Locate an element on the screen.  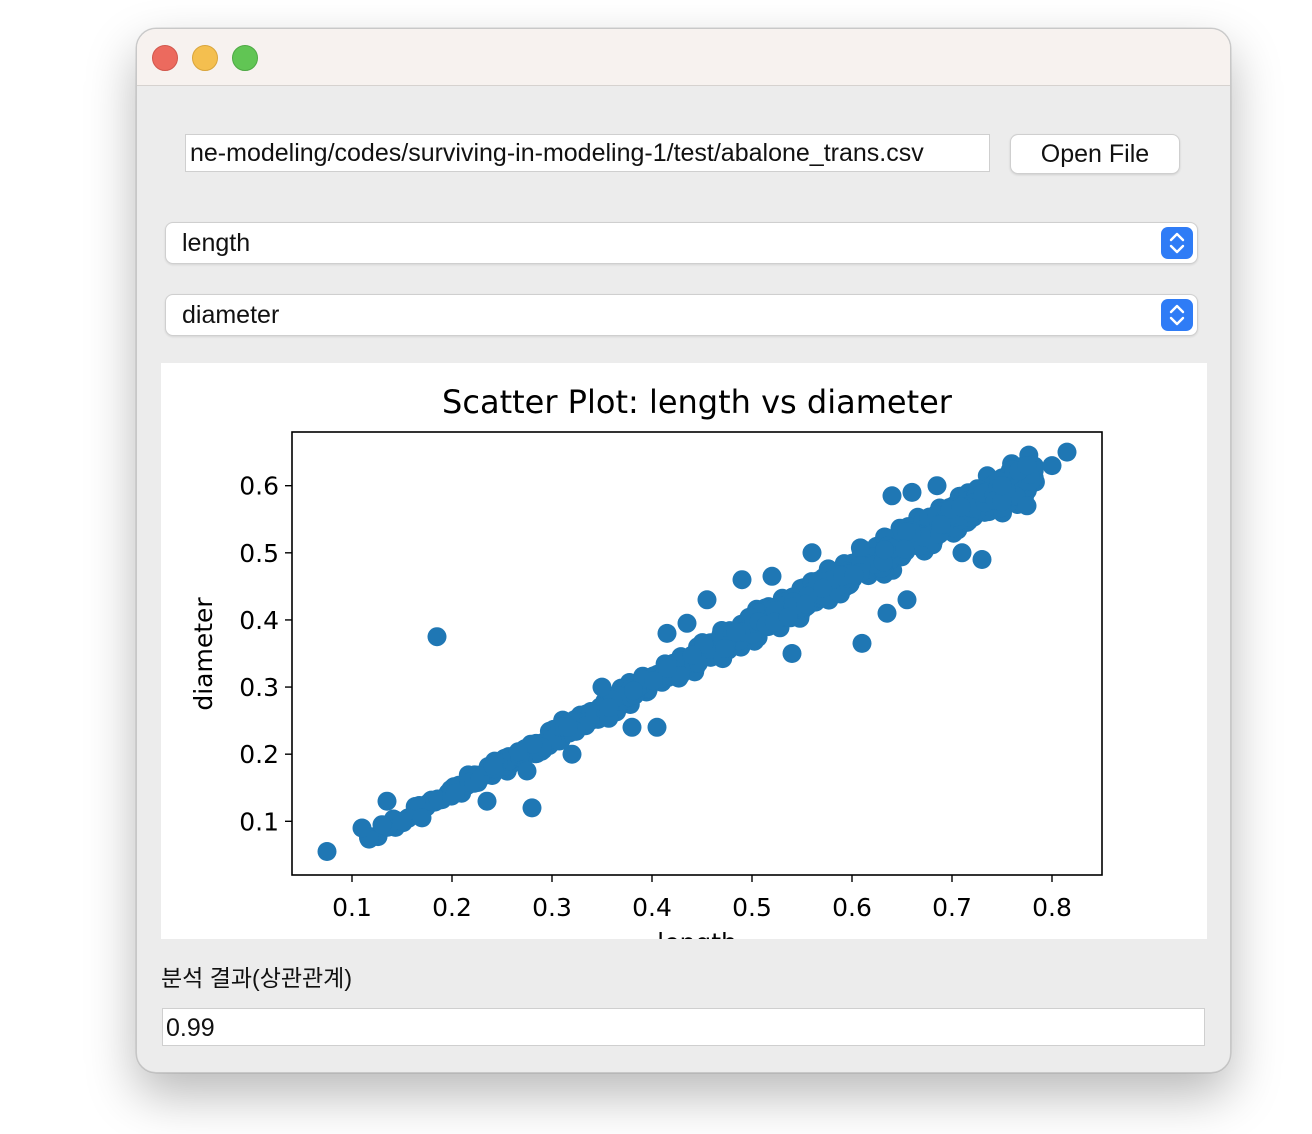
minimize-window-button is located at coordinates (205, 58).